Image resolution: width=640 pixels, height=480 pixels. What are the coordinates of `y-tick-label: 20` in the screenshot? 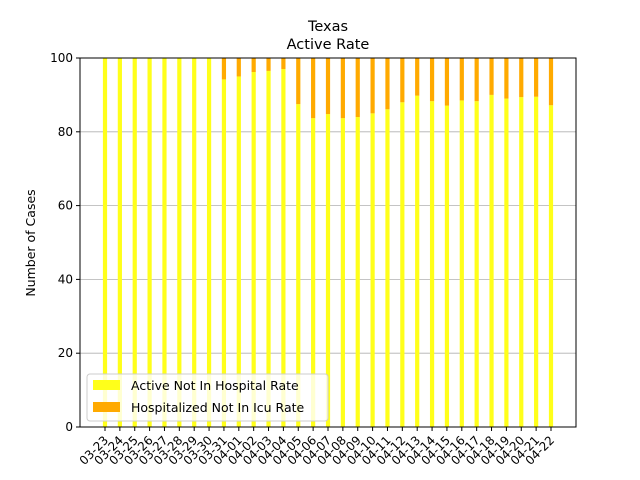 It's located at (65, 353).